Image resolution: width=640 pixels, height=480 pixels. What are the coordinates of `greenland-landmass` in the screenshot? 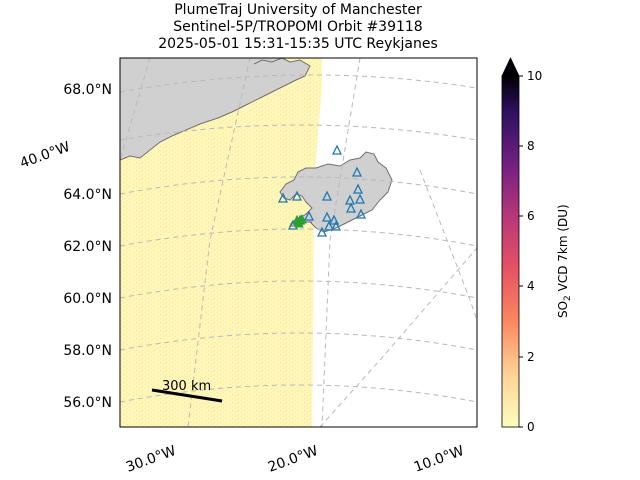 It's located at (215, 109).